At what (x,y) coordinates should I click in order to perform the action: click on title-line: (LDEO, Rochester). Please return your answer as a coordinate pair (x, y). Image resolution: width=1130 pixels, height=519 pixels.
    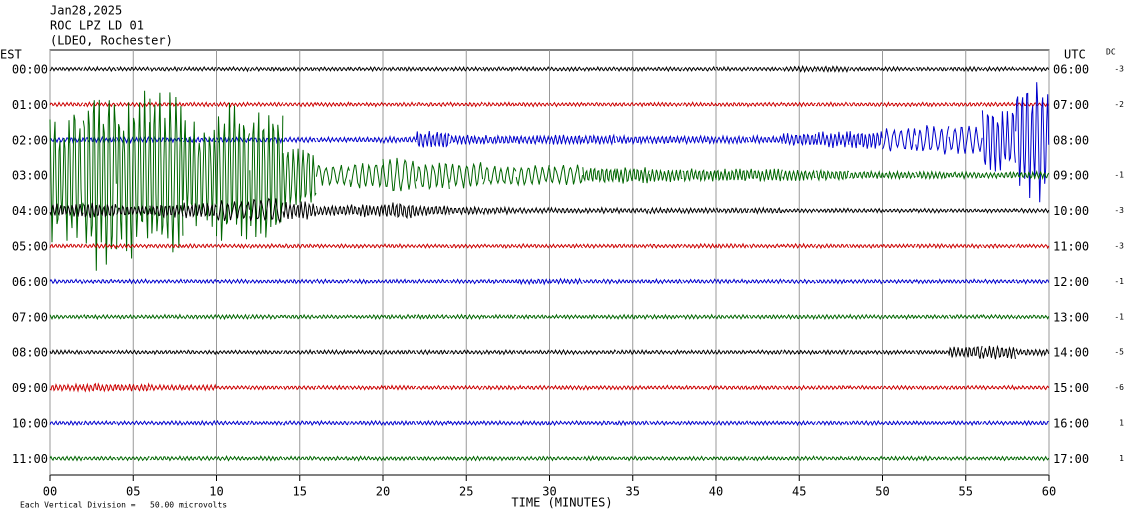
    Looking at the image, I should click on (111, 41).